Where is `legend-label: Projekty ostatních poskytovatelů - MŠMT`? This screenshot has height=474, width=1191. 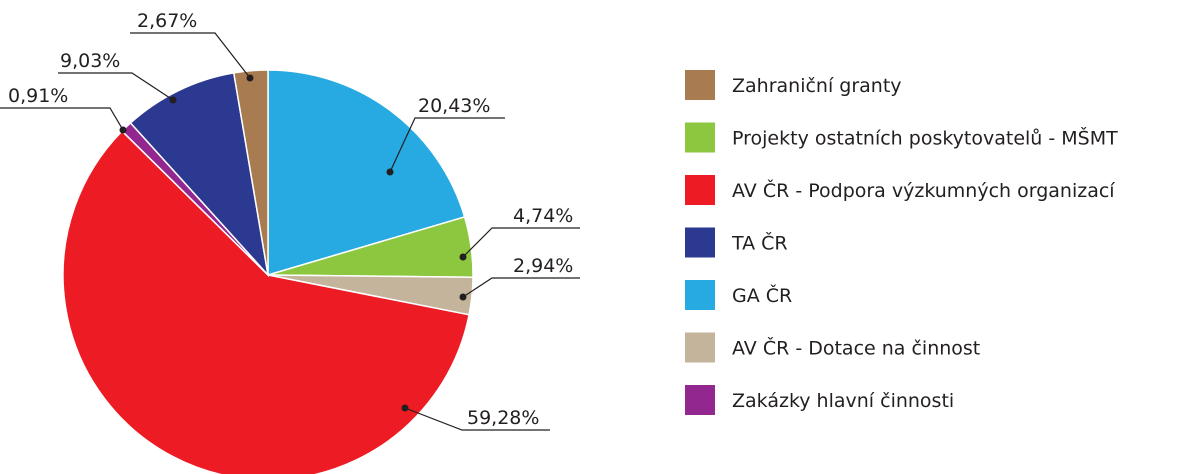 legend-label: Projekty ostatních poskytovatelů - MŠMT is located at coordinates (925, 138).